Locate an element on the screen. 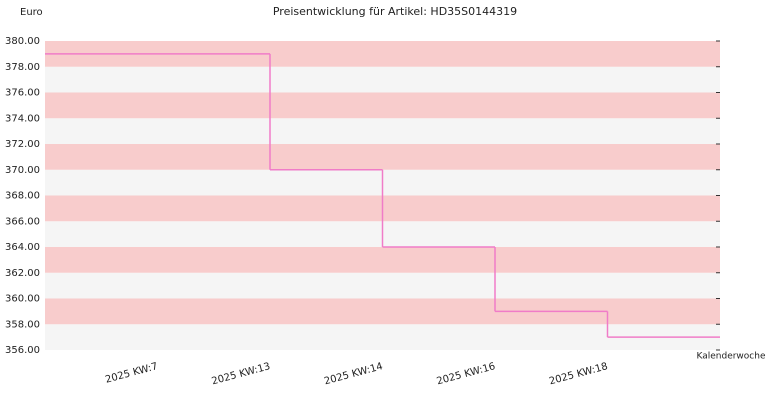 This screenshot has width=770, height=400. y-tick-label: 376.00 is located at coordinates (22, 93).